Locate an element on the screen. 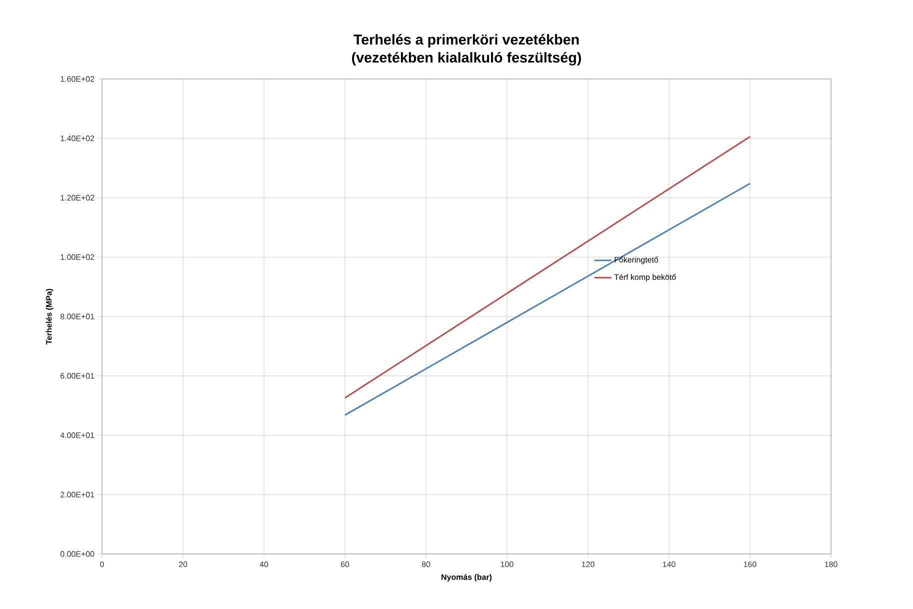  chart-subtitle: (vezetékben kialalkuló feszültség) is located at coordinates (466, 59).